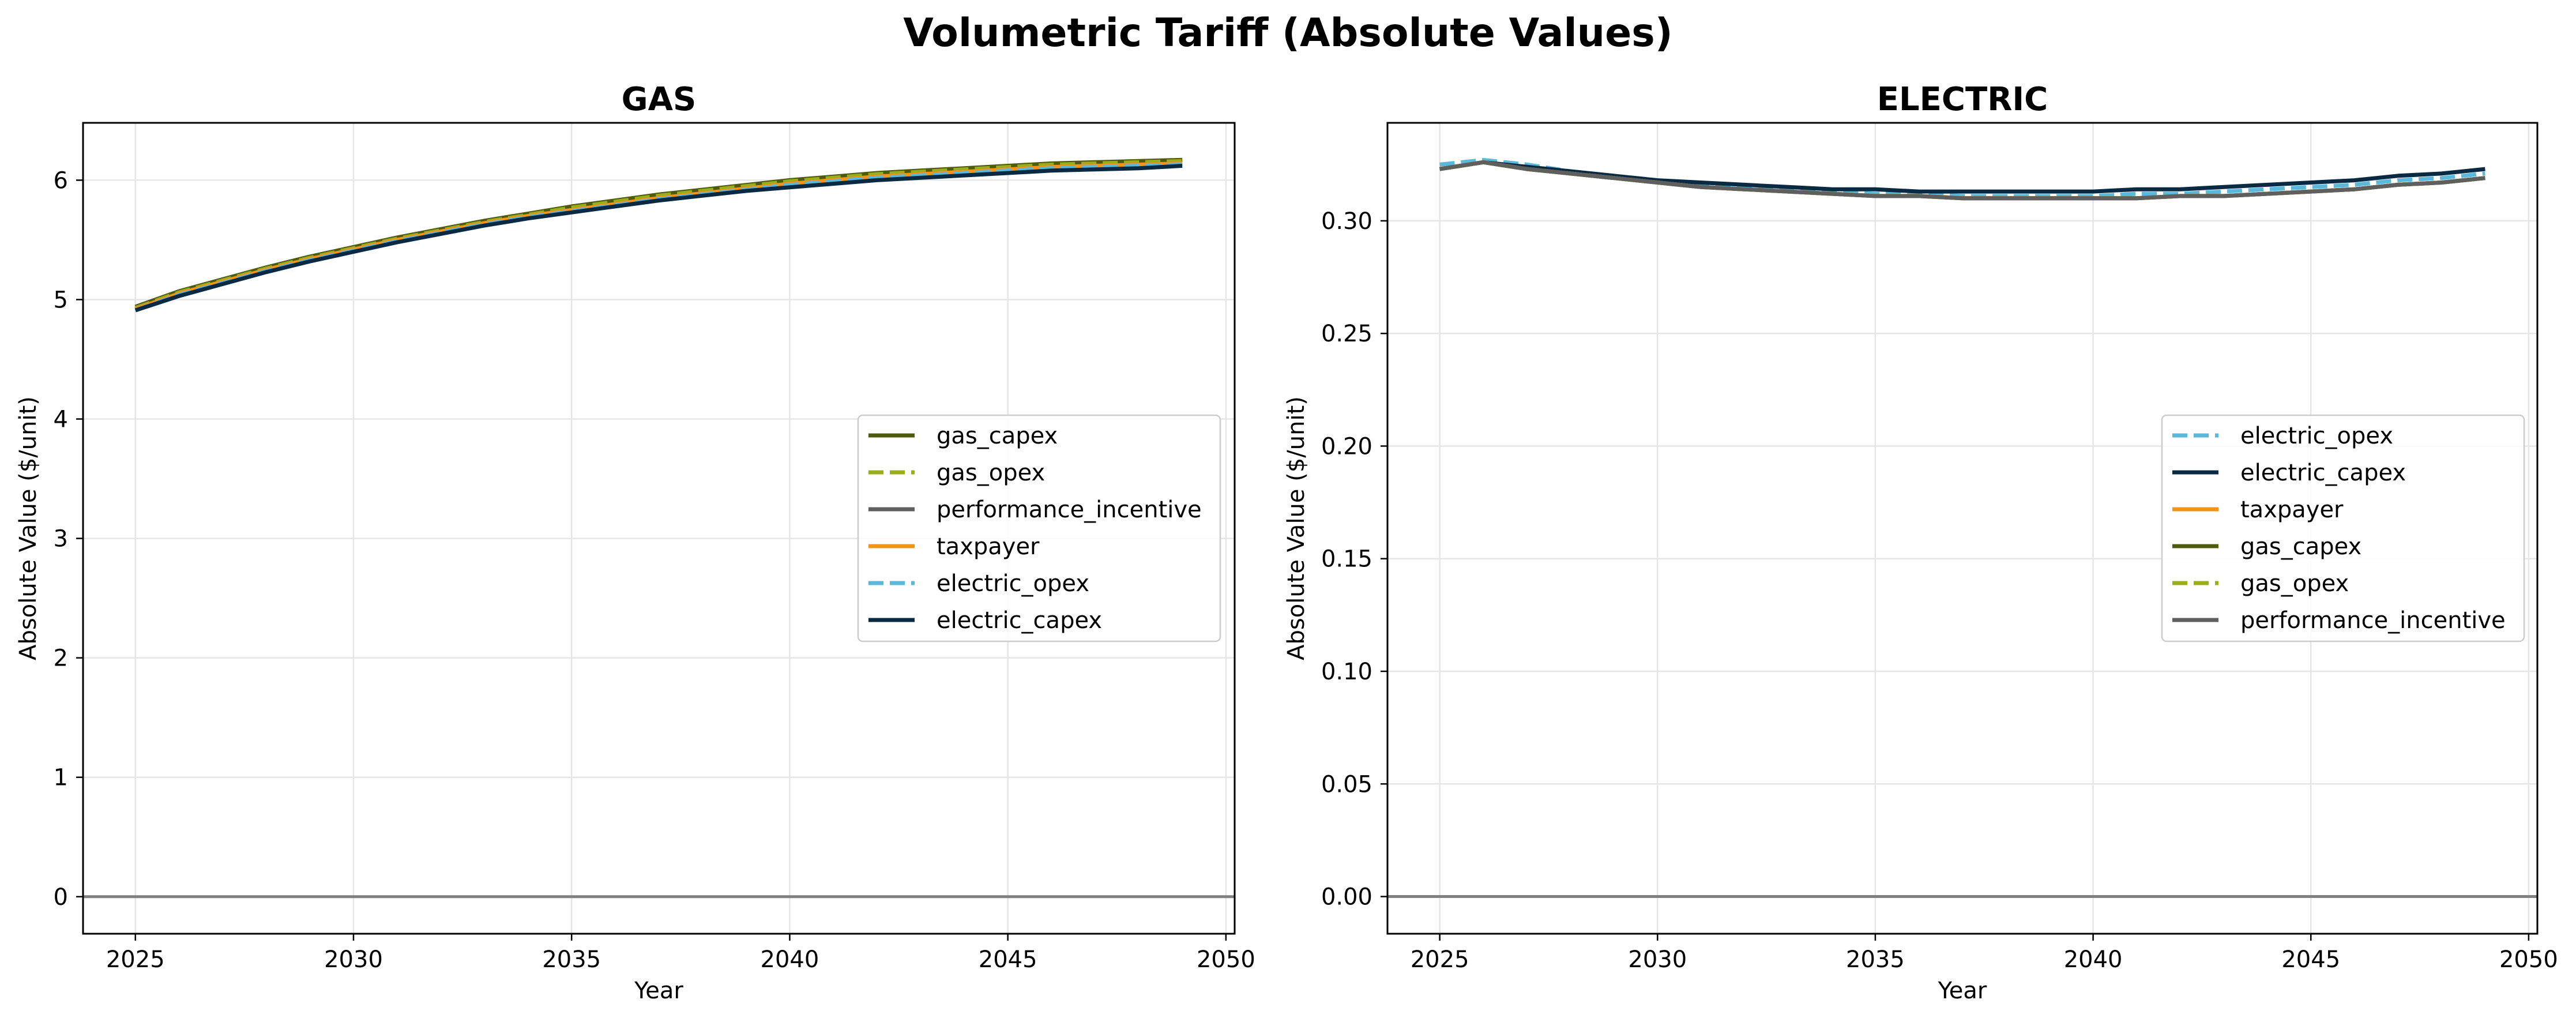 This screenshot has width=2576, height=1026. What do you see at coordinates (1288, 33) in the screenshot?
I see `figure-title: Volumetric Tariff (Absolute Values)` at bounding box center [1288, 33].